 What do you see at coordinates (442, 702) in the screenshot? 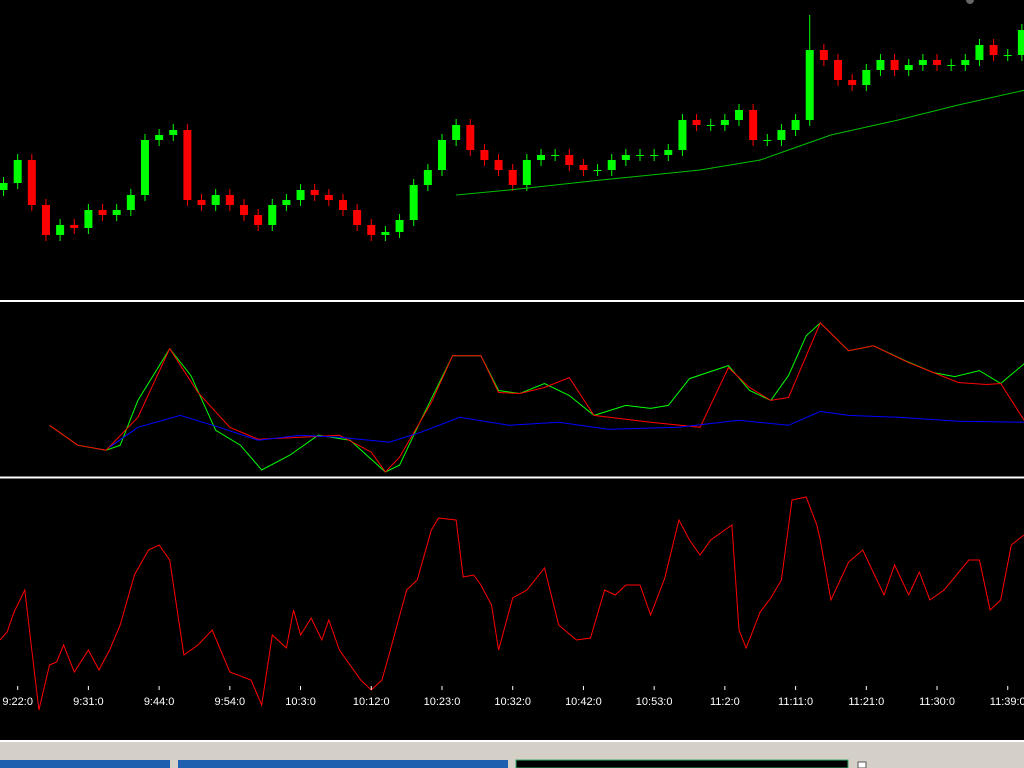
I see `x-tick-label: 10:23:0` at bounding box center [442, 702].